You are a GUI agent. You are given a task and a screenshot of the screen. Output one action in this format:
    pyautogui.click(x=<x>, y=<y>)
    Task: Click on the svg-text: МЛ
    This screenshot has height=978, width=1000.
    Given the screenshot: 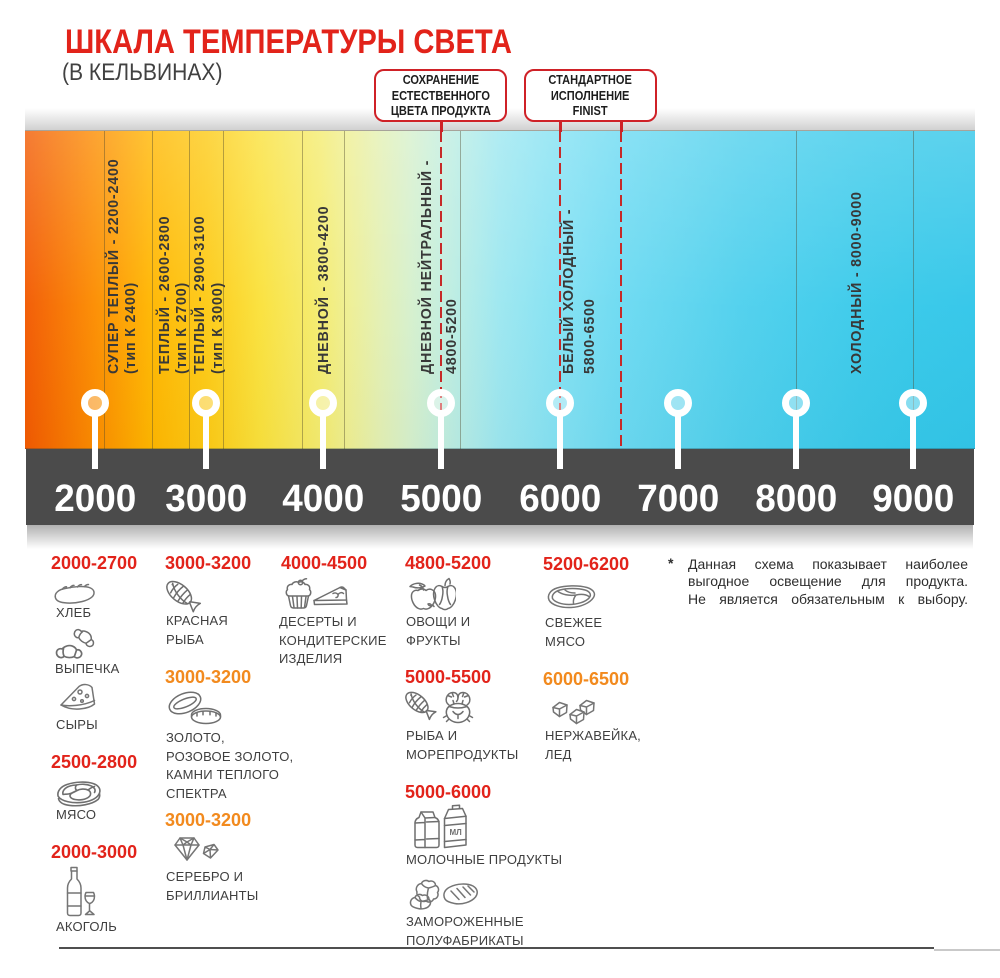 What is the action you would take?
    pyautogui.click(x=456, y=832)
    